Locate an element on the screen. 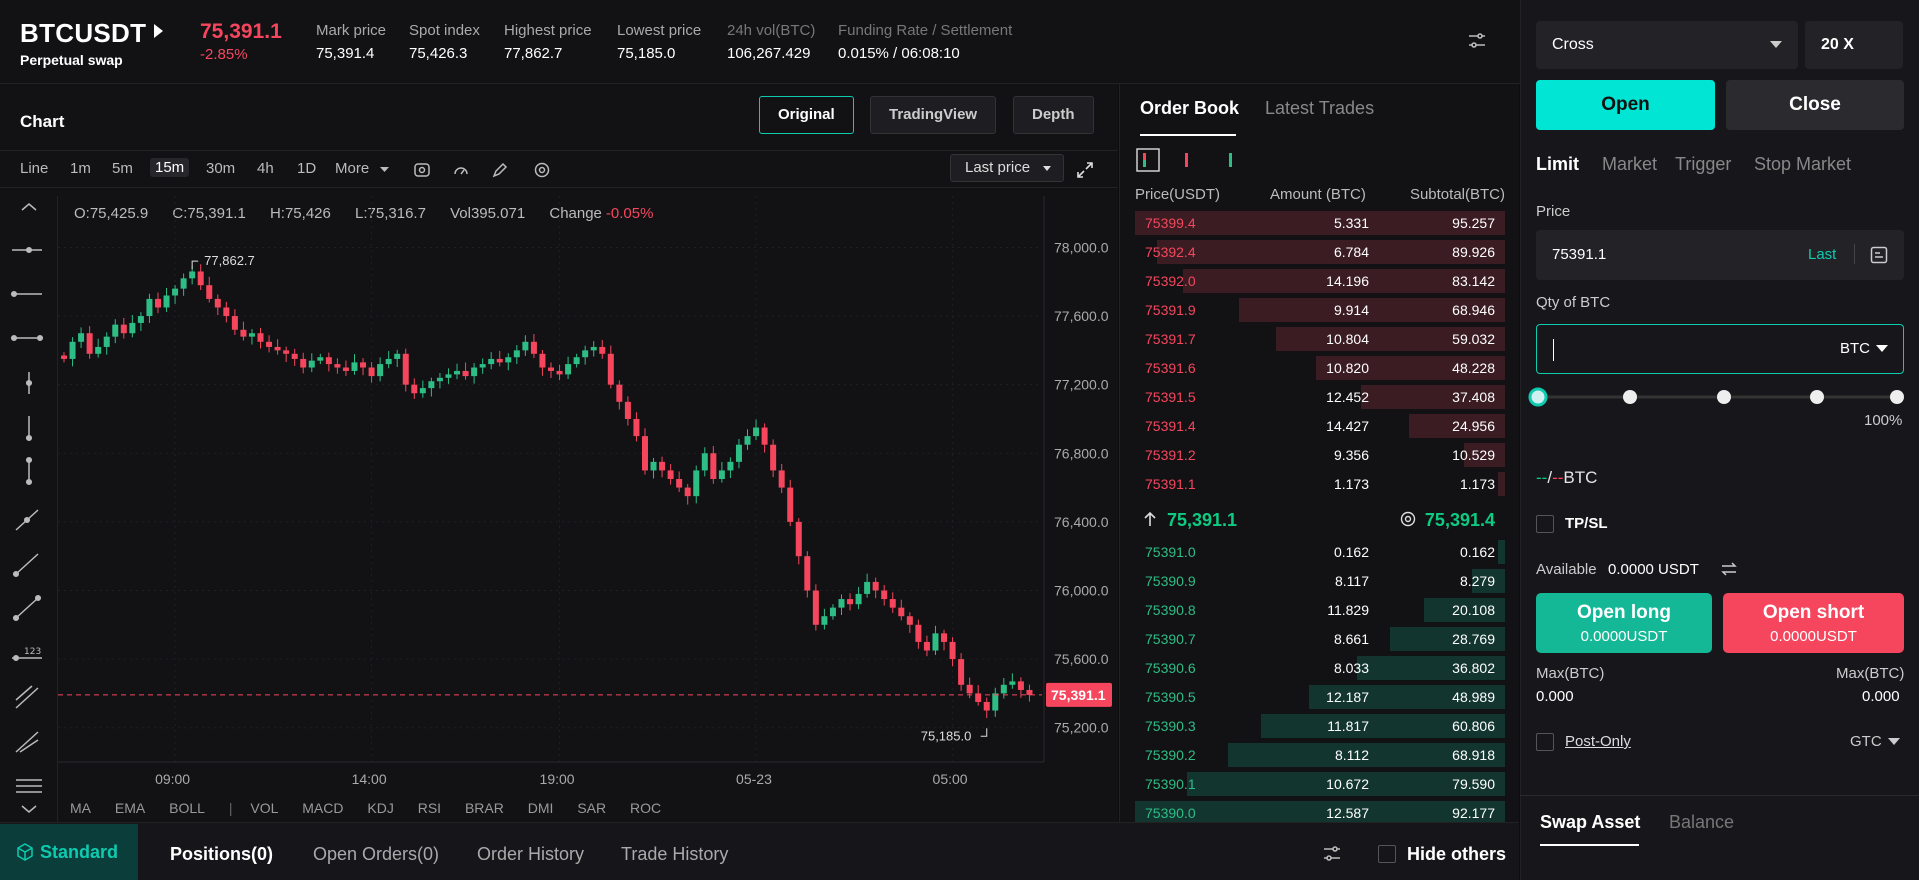 This screenshot has width=1919, height=880. margin-mode-select: Cross is located at coordinates (1667, 45).